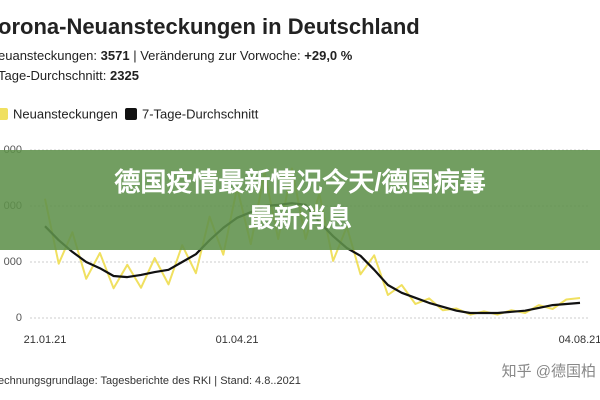 This screenshot has width=600, height=400. Describe the element at coordinates (549, 371) in the screenshot. I see `watermark: 知乎 @德国柏` at that location.